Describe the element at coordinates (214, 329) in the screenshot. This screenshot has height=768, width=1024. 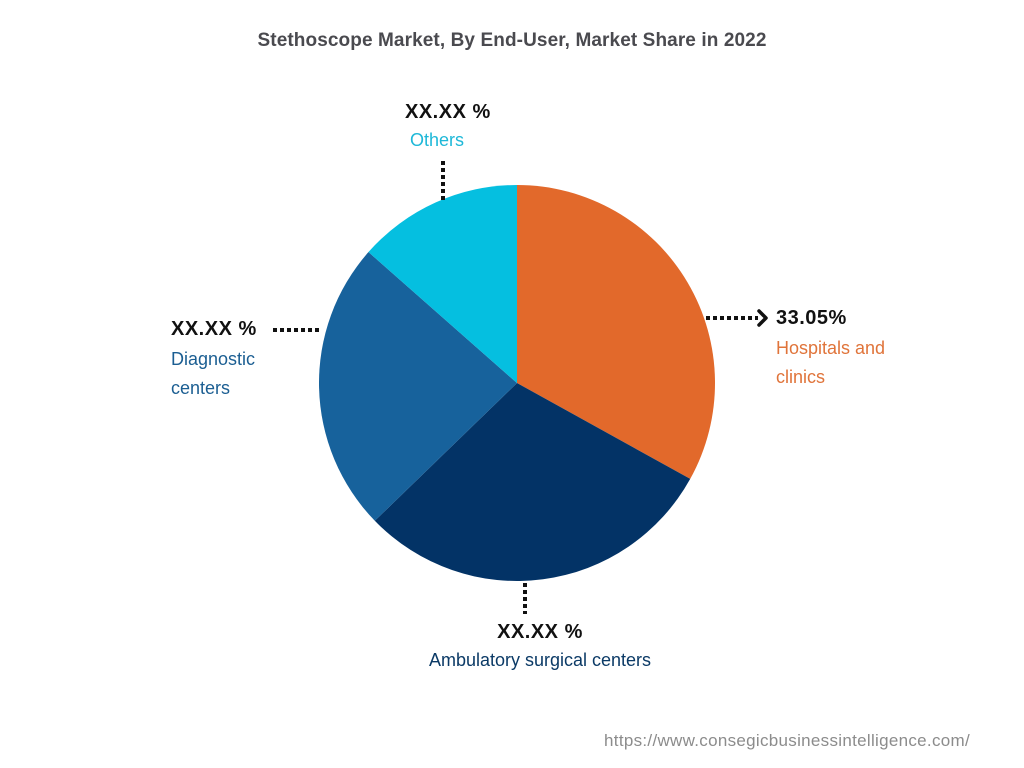
I see `label-diagnostic-value: XX.XX %` at that location.